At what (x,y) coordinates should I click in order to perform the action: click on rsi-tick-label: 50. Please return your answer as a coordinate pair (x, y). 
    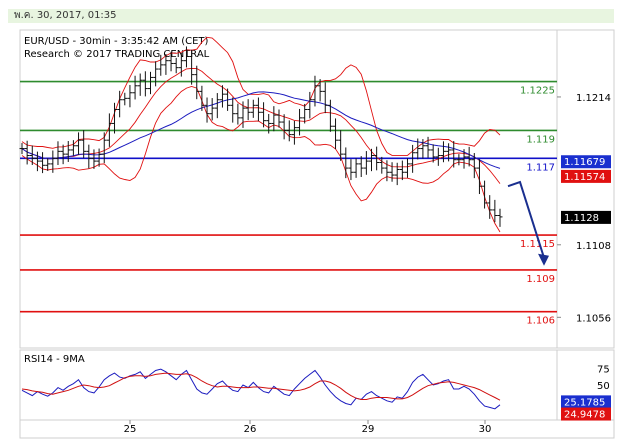
    Looking at the image, I should click on (603, 386).